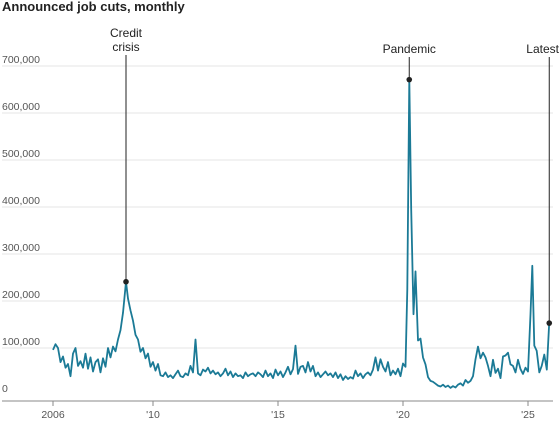 The height and width of the screenshot is (421, 559). Describe the element at coordinates (153, 415) in the screenshot. I see `x-tick-label: '10` at that location.